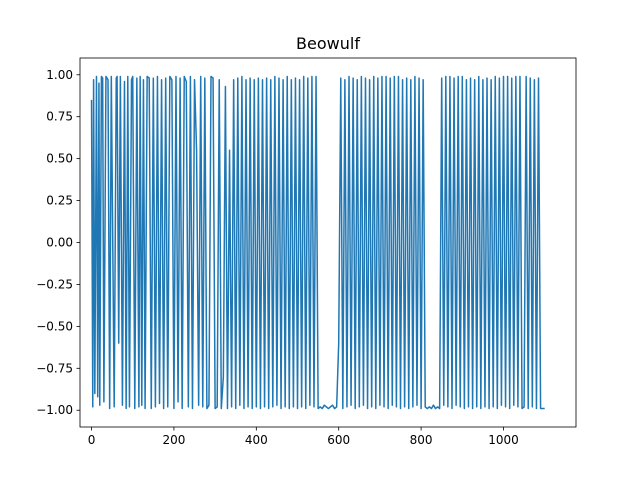  I want to click on y-tick-label: −0.50, so click(54, 326).